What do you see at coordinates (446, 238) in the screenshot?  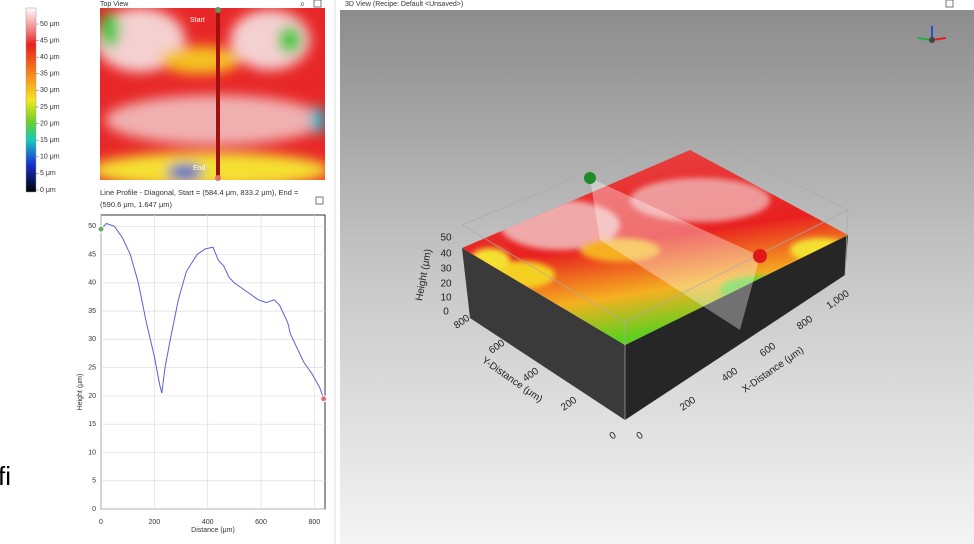 I see `height-tick-label: 50` at bounding box center [446, 238].